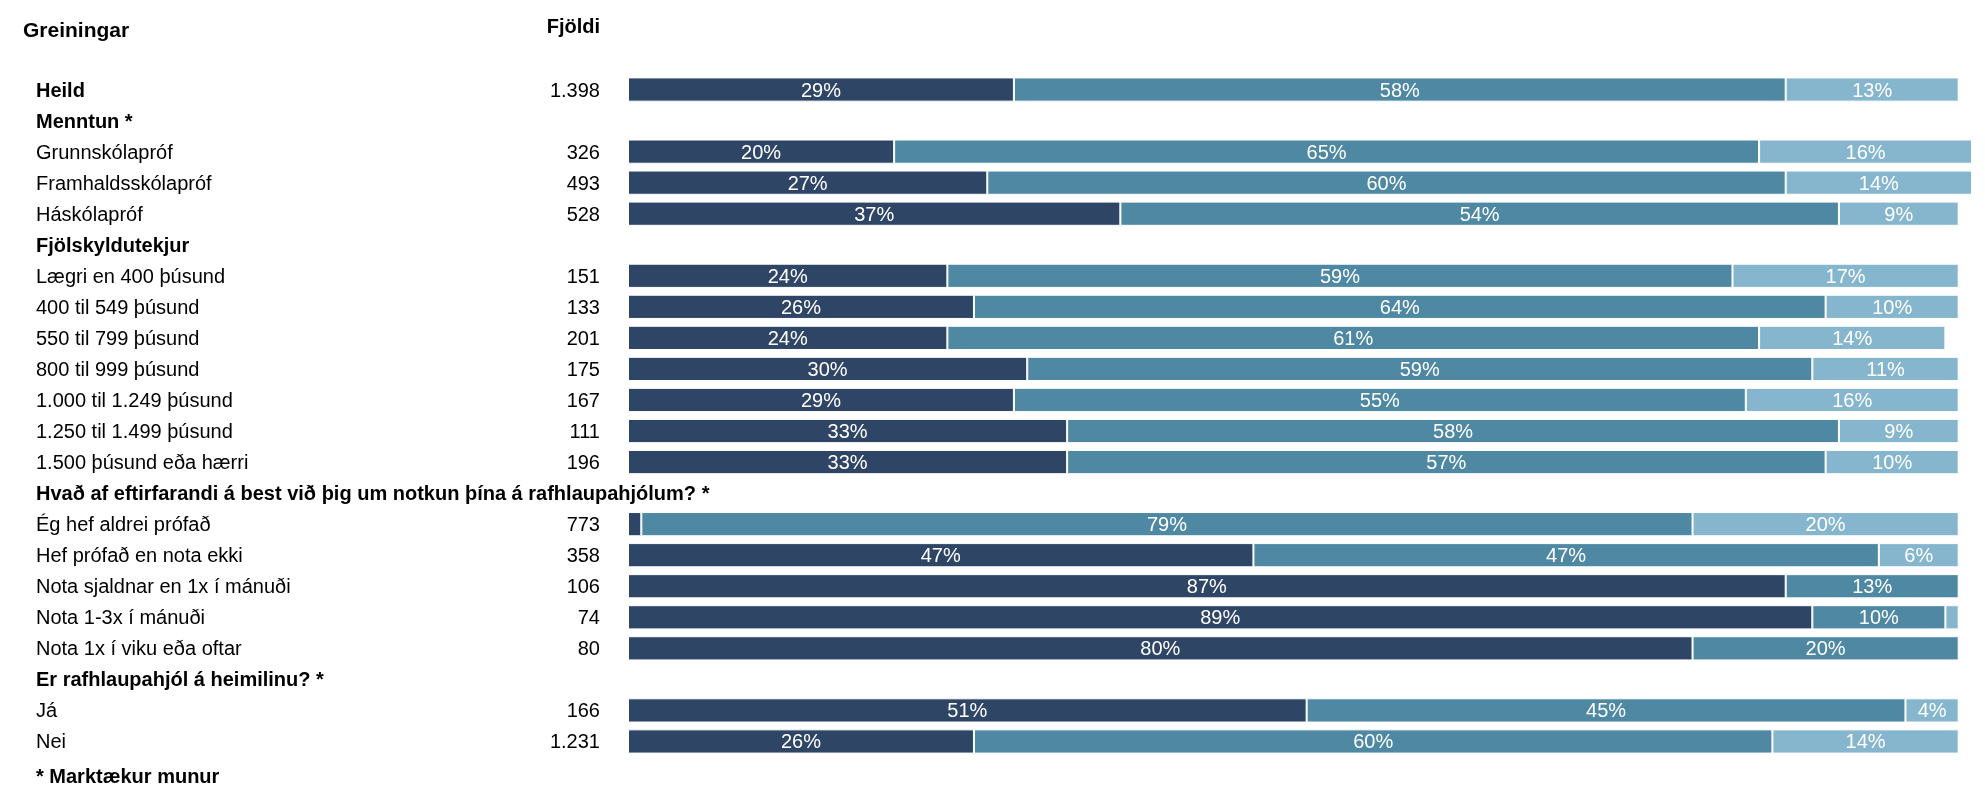 The width and height of the screenshot is (1985, 801). Describe the element at coordinates (118, 368) in the screenshot. I see `y-tick-label: 800 til 999 þúsund` at that location.